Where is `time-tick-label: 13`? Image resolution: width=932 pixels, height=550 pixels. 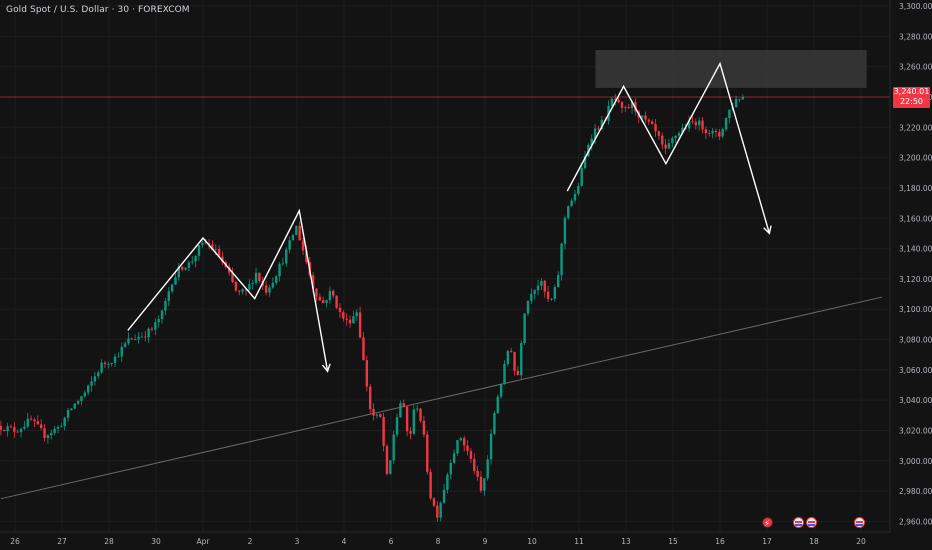 time-tick-label: 13 is located at coordinates (626, 541).